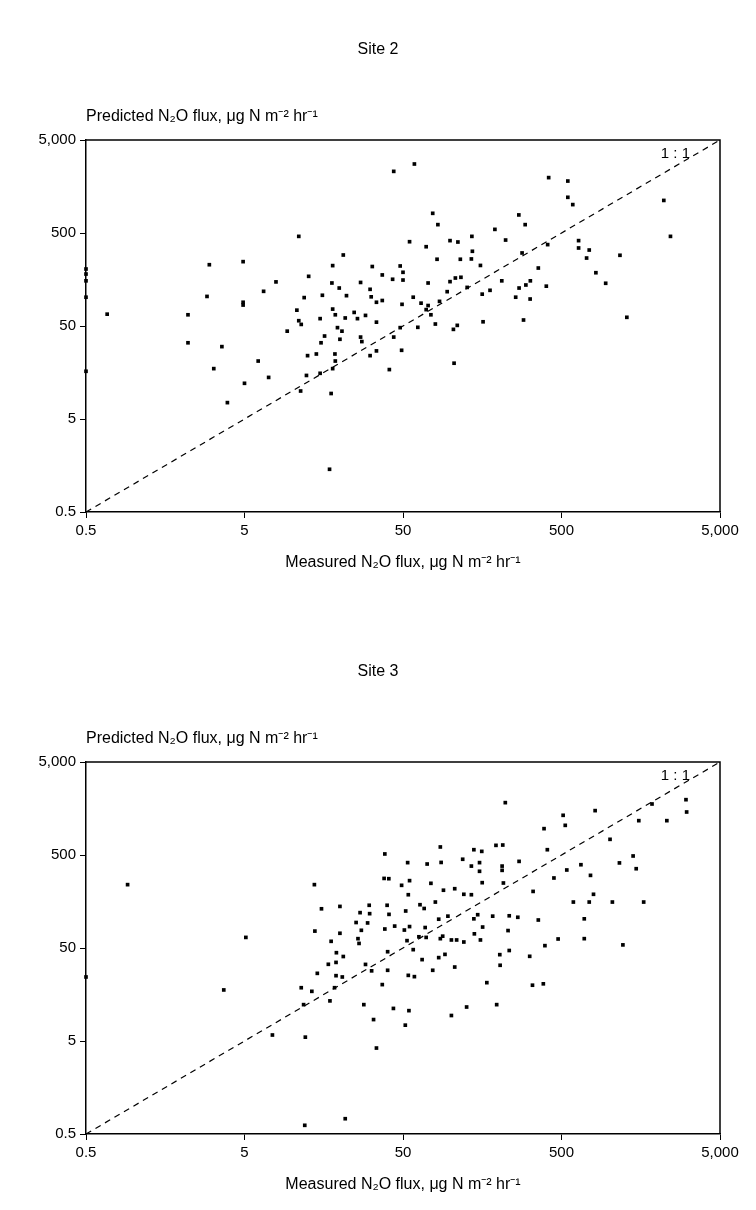 The height and width of the screenshot is (1210, 756). I want to click on chart-title: Site 3, so click(378, 671).